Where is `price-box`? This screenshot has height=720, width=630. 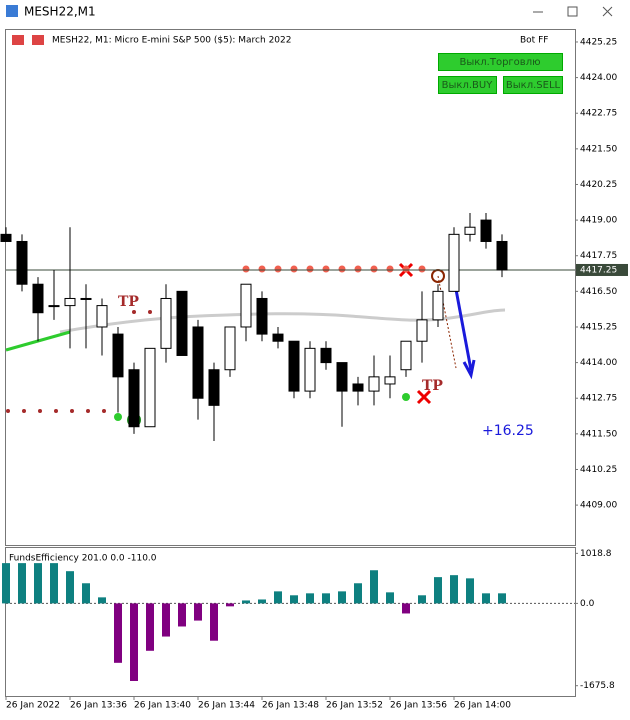 price-box is located at coordinates (602, 269).